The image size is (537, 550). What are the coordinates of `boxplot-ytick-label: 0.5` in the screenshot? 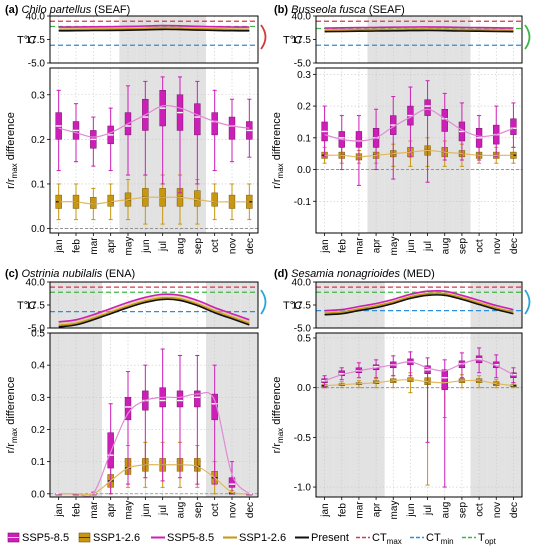 It's located at (38, 334).